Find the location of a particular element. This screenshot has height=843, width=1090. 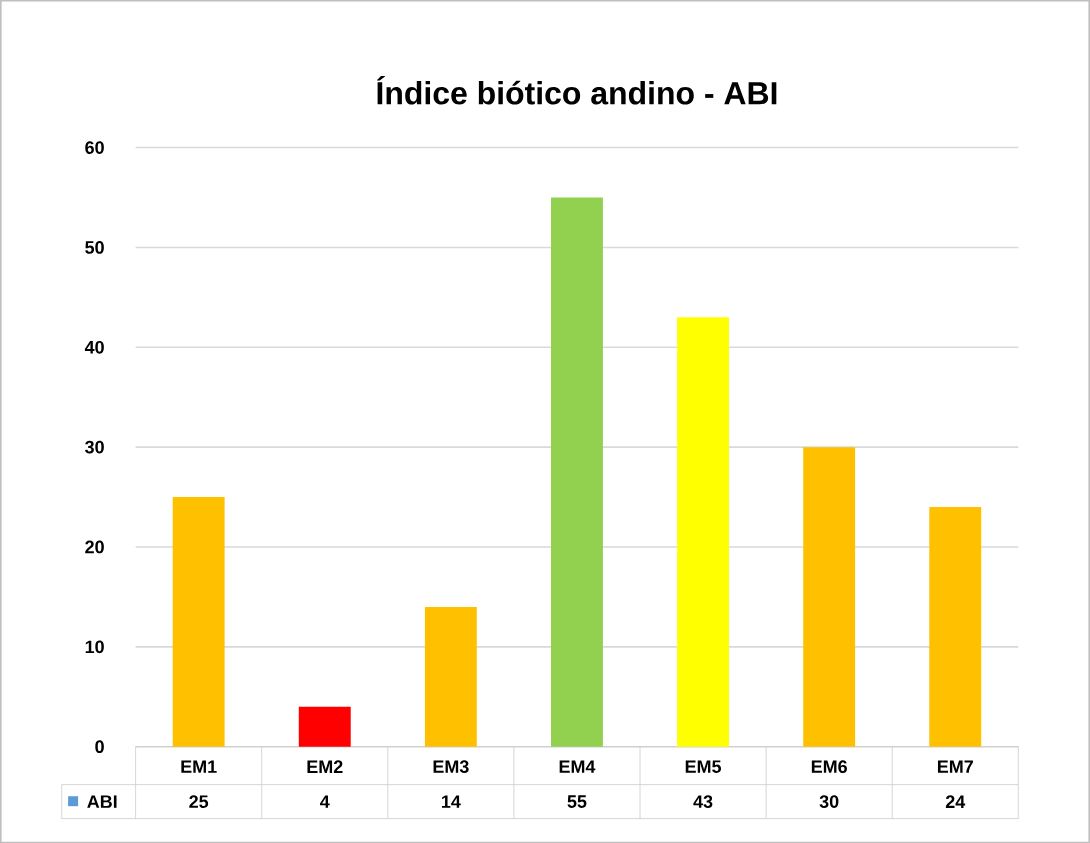

y-tick-label: 20 is located at coordinates (94, 547).